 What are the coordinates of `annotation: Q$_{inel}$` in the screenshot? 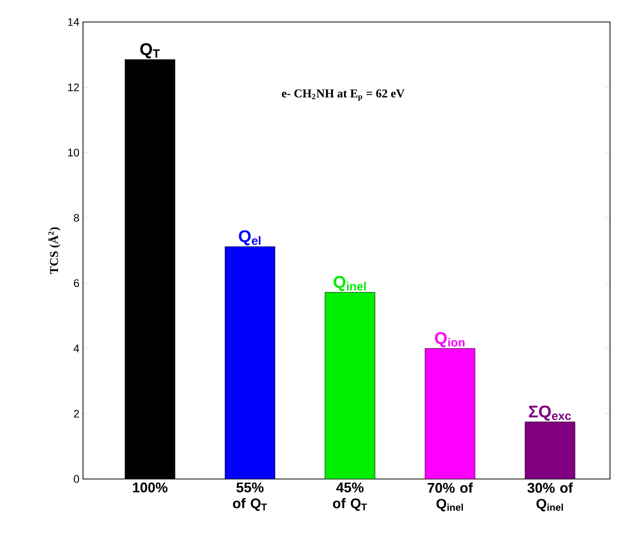 It's located at (350, 284).